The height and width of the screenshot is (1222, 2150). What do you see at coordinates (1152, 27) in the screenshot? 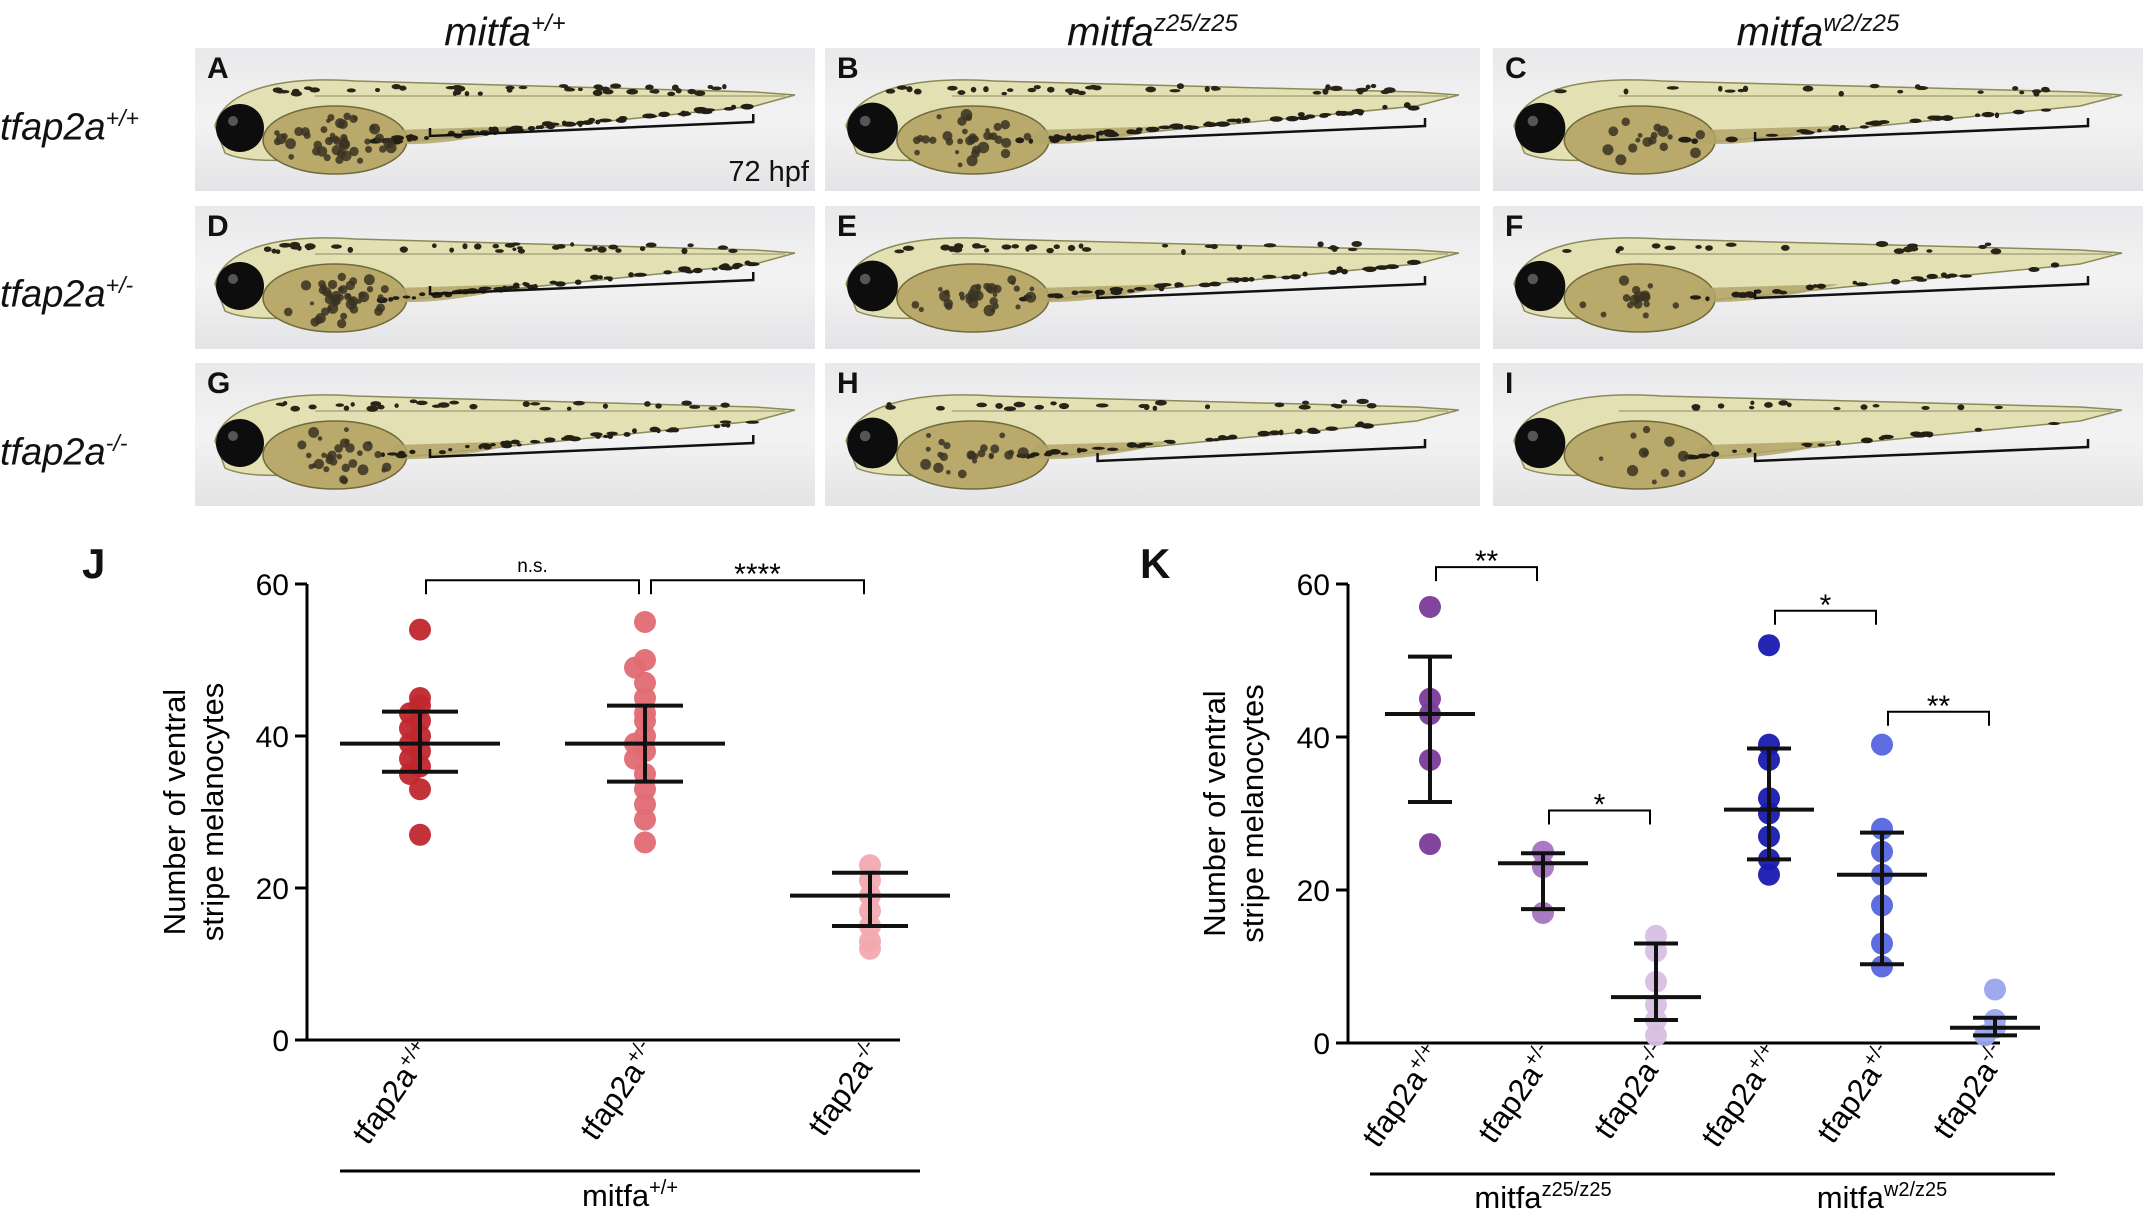
I see `column-header-mitfa-z25: mitfaz25/z25` at bounding box center [1152, 27].